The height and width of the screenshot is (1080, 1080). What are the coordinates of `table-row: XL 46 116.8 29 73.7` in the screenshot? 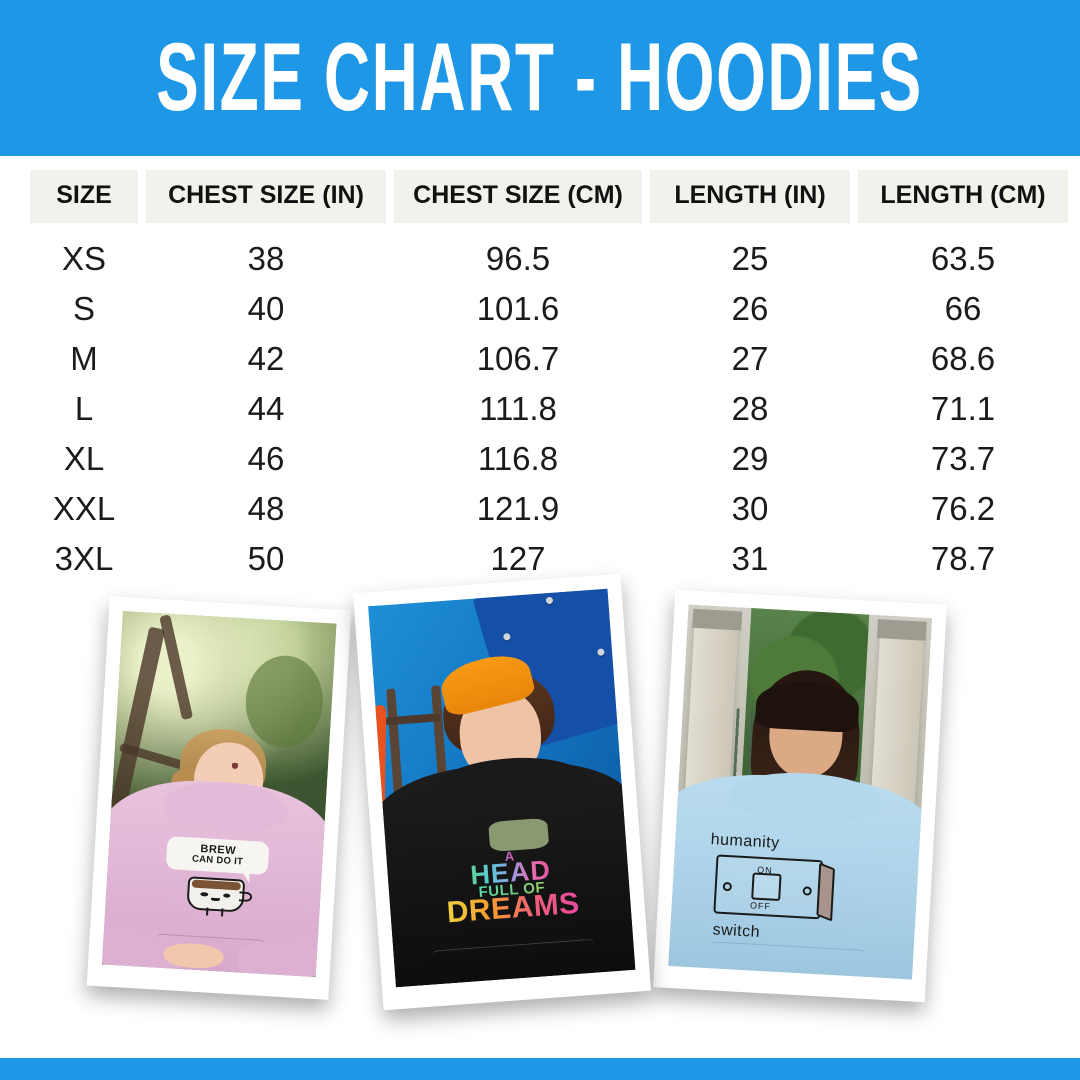 It's located at (549, 459).